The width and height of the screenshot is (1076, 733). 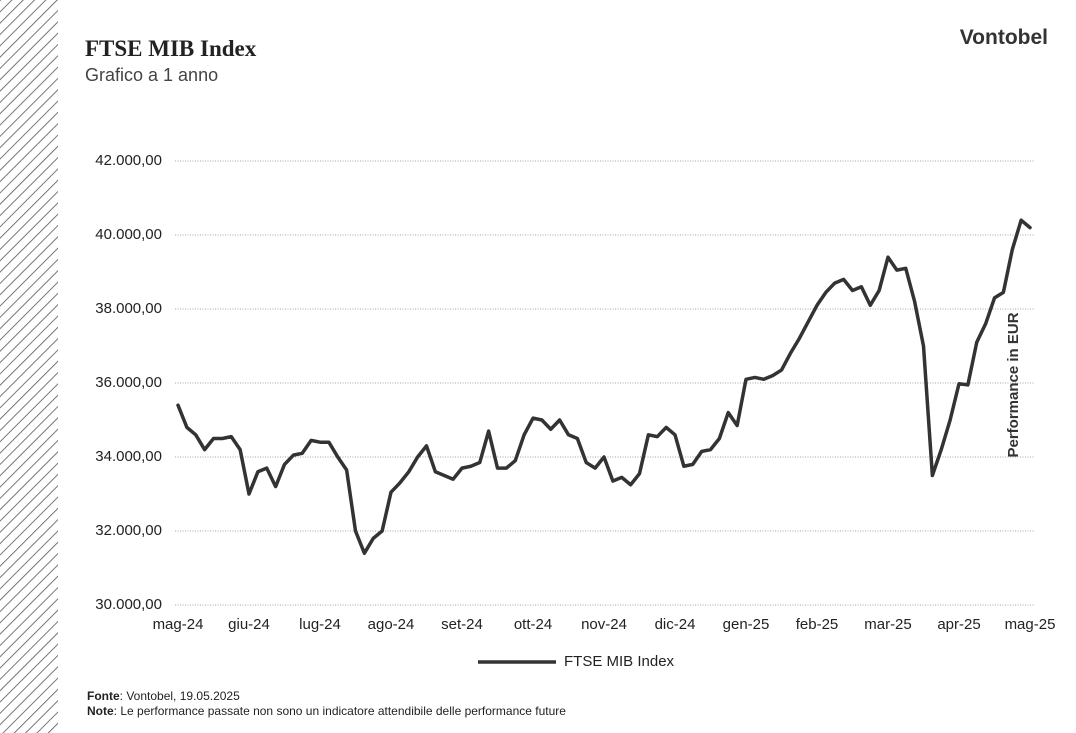 What do you see at coordinates (171, 48) in the screenshot?
I see `chart-title: FTSE MIB Index` at bounding box center [171, 48].